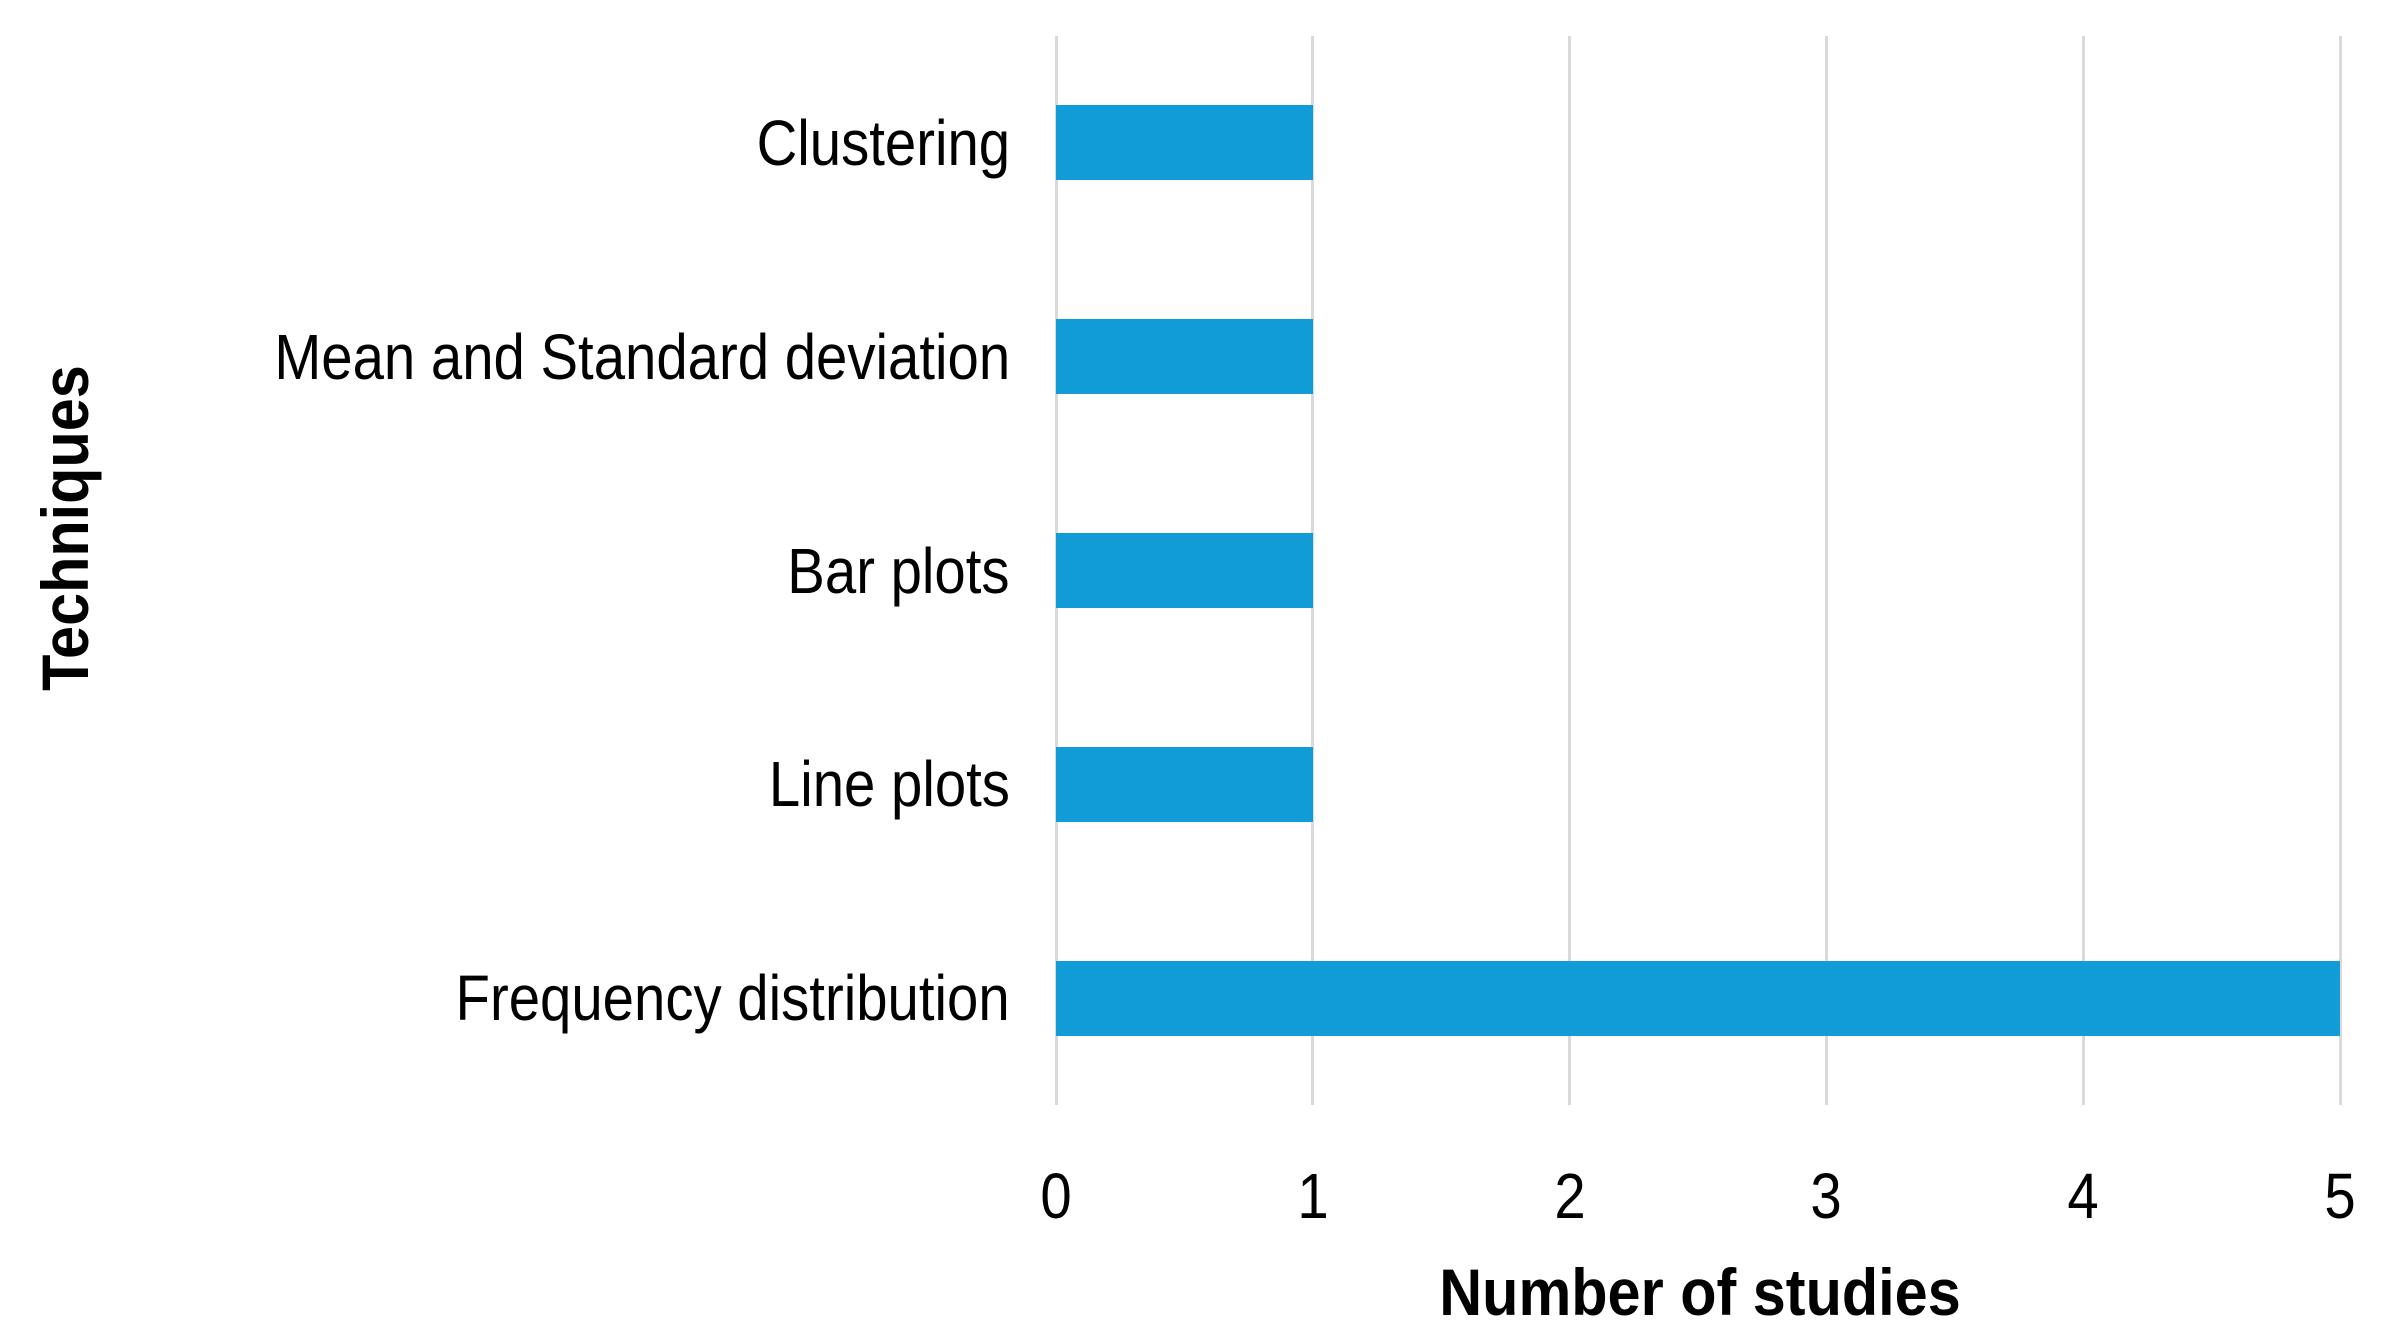 The height and width of the screenshot is (1344, 2396). What do you see at coordinates (1313, 570) in the screenshot?
I see `gridline-x1` at bounding box center [1313, 570].